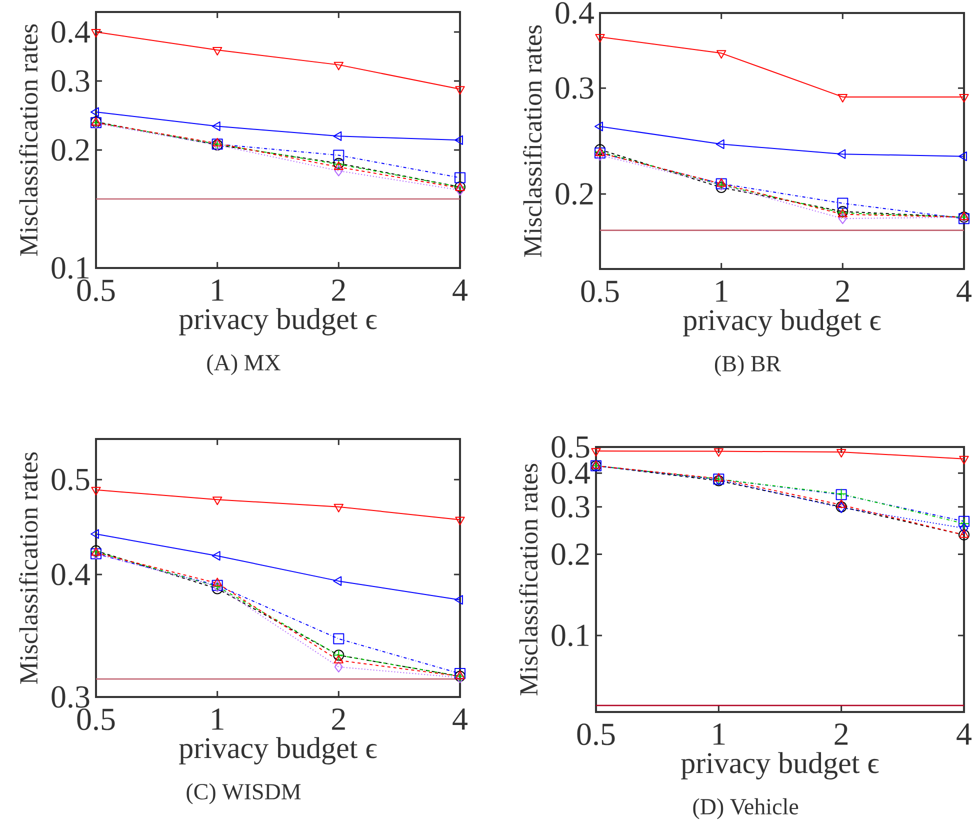 This screenshot has height=839, width=978. What do you see at coordinates (243, 365) in the screenshot?
I see `text: (A) MX` at bounding box center [243, 365].